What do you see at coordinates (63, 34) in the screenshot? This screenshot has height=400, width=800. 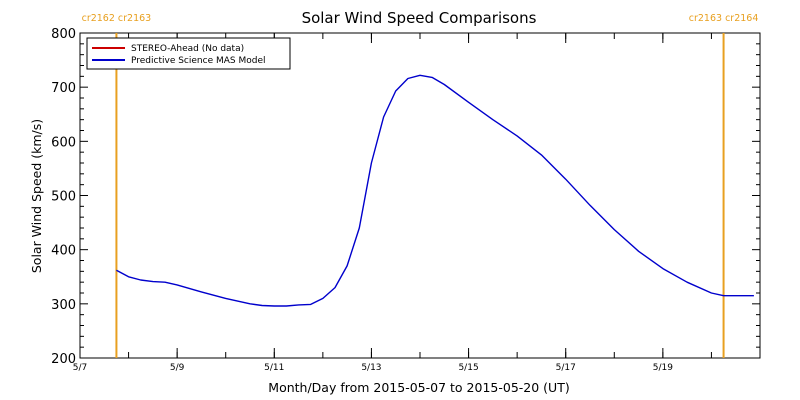 I see `y-tick-label: 800` at bounding box center [63, 34].